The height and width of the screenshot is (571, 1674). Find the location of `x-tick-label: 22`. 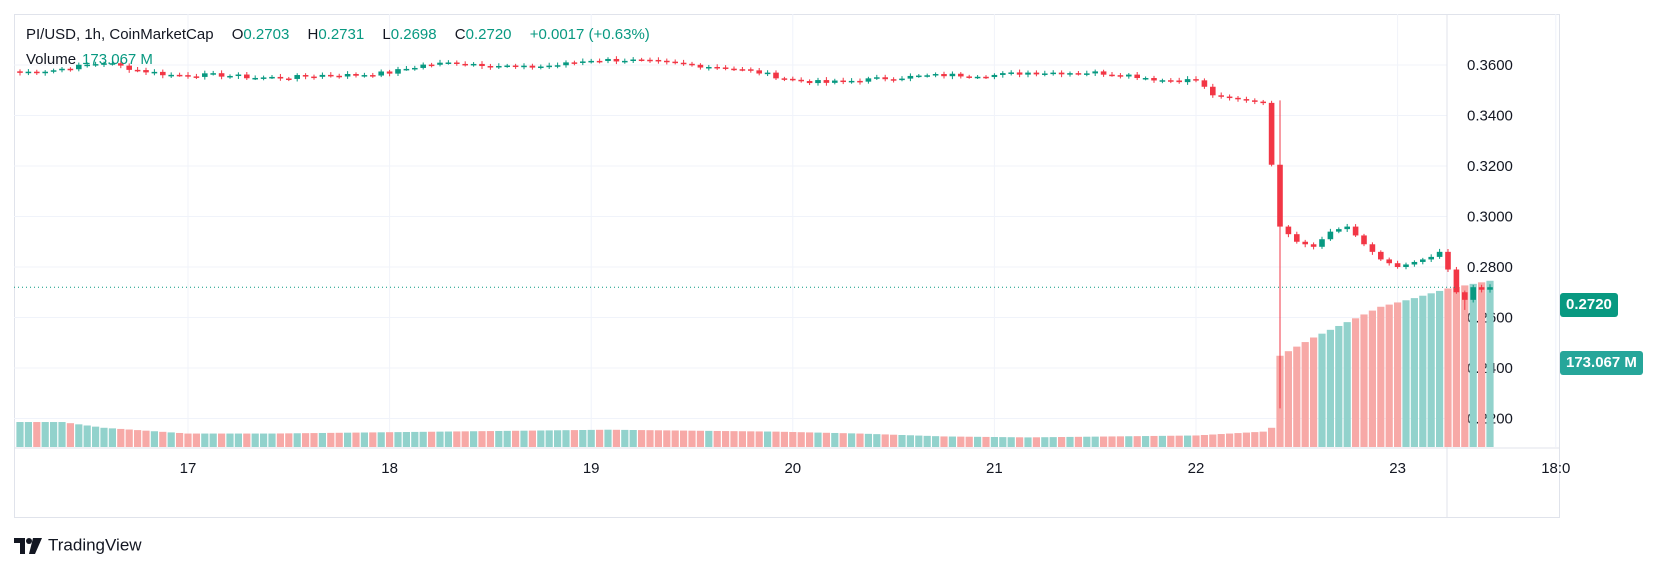

x-tick-label: 22 is located at coordinates (1196, 468).